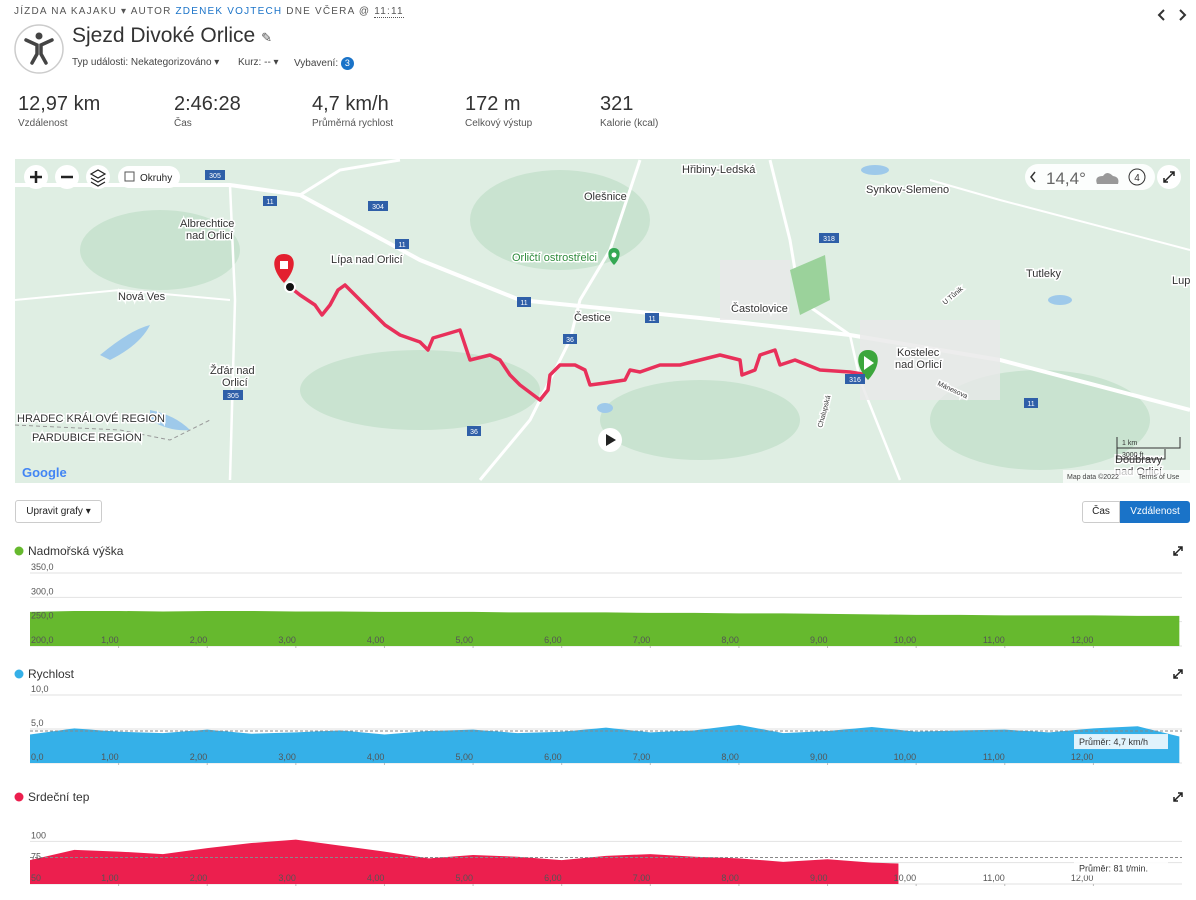 This screenshot has height=900, width=1196. Describe the element at coordinates (918, 365) in the screenshot. I see `place-label: nad Orlicí` at that location.